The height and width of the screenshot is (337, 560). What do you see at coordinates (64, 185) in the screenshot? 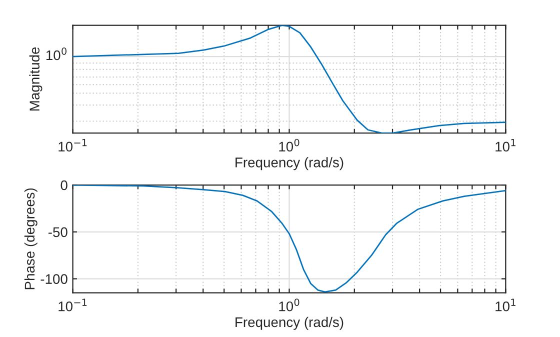
I see `y-tick-label: 0` at bounding box center [64, 185].